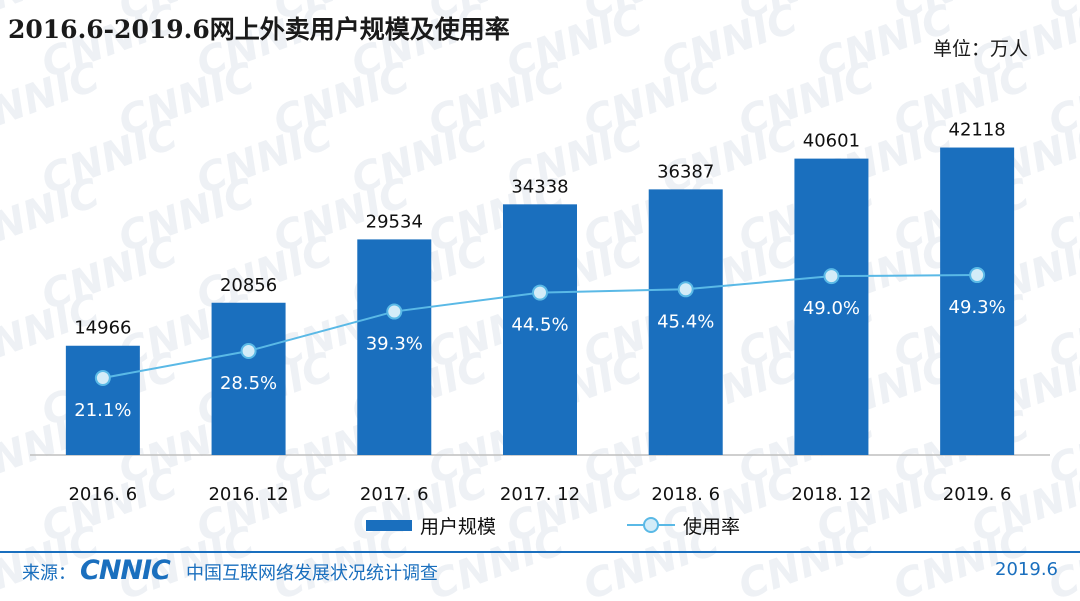 Image resolution: width=1080 pixels, height=601 pixels. Describe the element at coordinates (651, 525) in the screenshot. I see `legend-line-swatch` at that location.